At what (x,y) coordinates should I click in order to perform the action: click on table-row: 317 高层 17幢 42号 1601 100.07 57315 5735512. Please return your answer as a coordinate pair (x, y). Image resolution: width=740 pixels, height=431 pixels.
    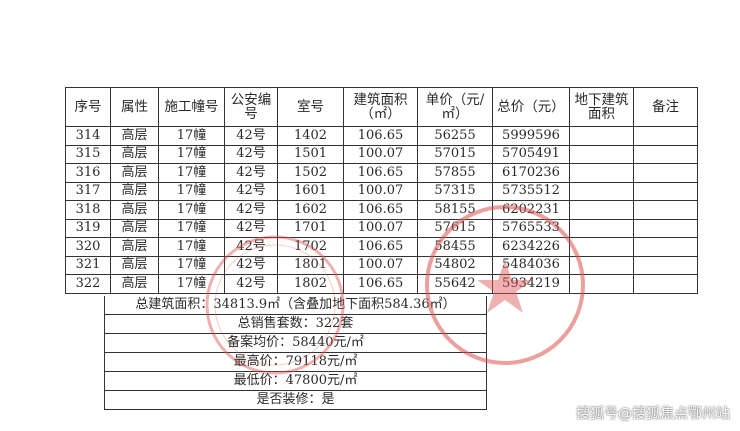
    Looking at the image, I should click on (381, 191).